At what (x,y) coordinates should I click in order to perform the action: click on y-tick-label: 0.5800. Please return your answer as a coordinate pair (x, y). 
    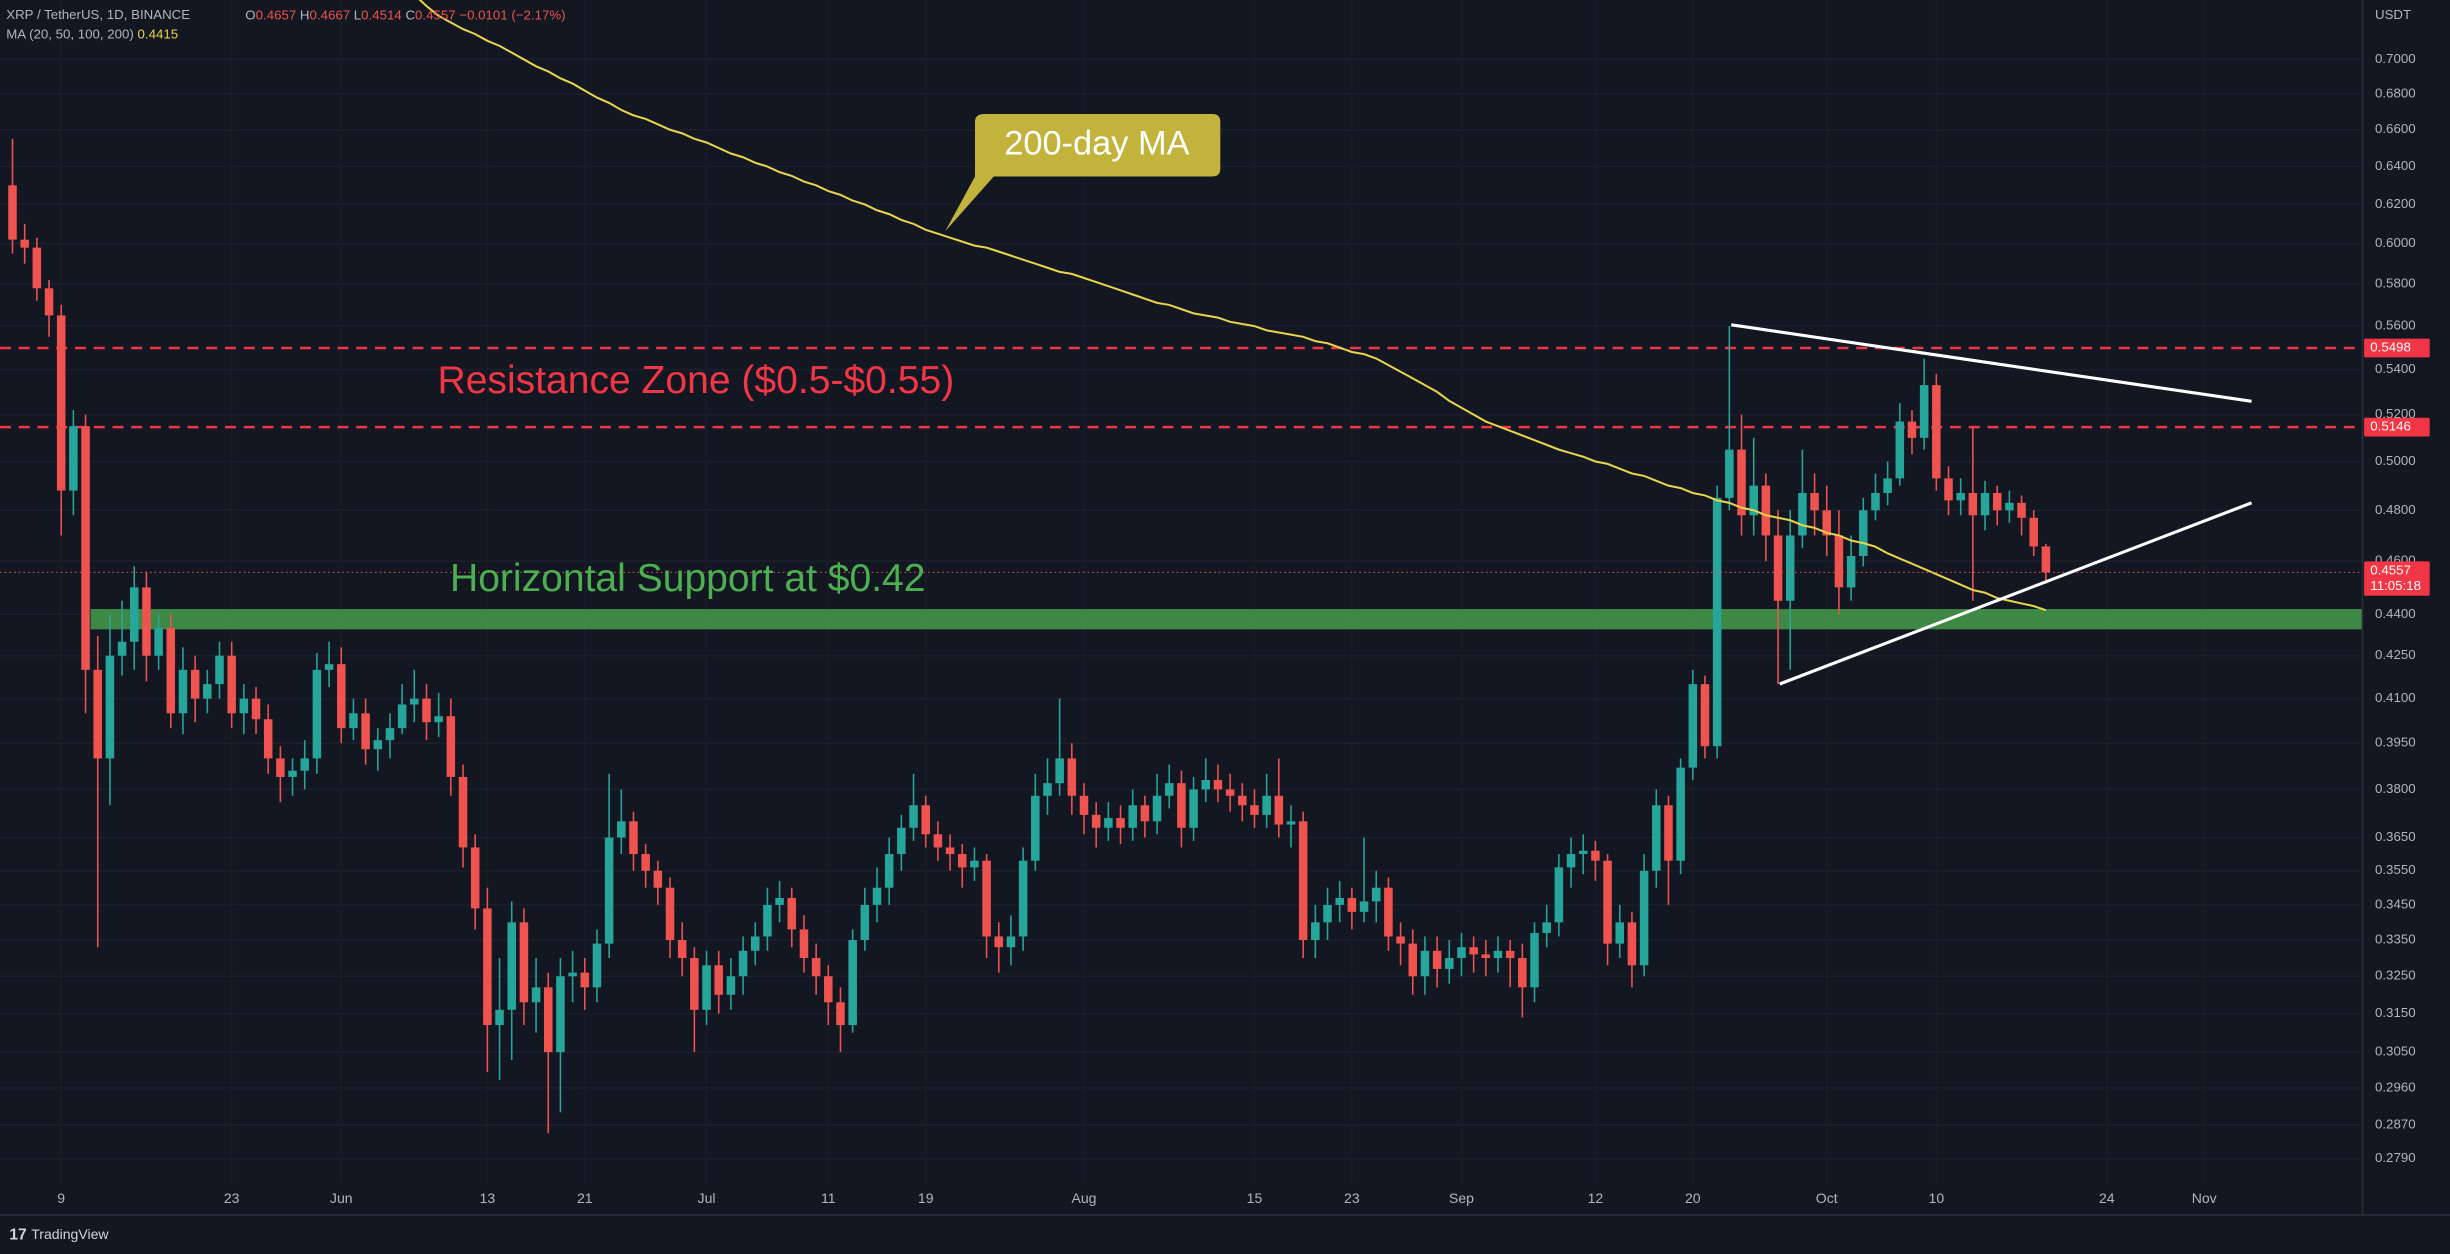
    Looking at the image, I should click on (2395, 283).